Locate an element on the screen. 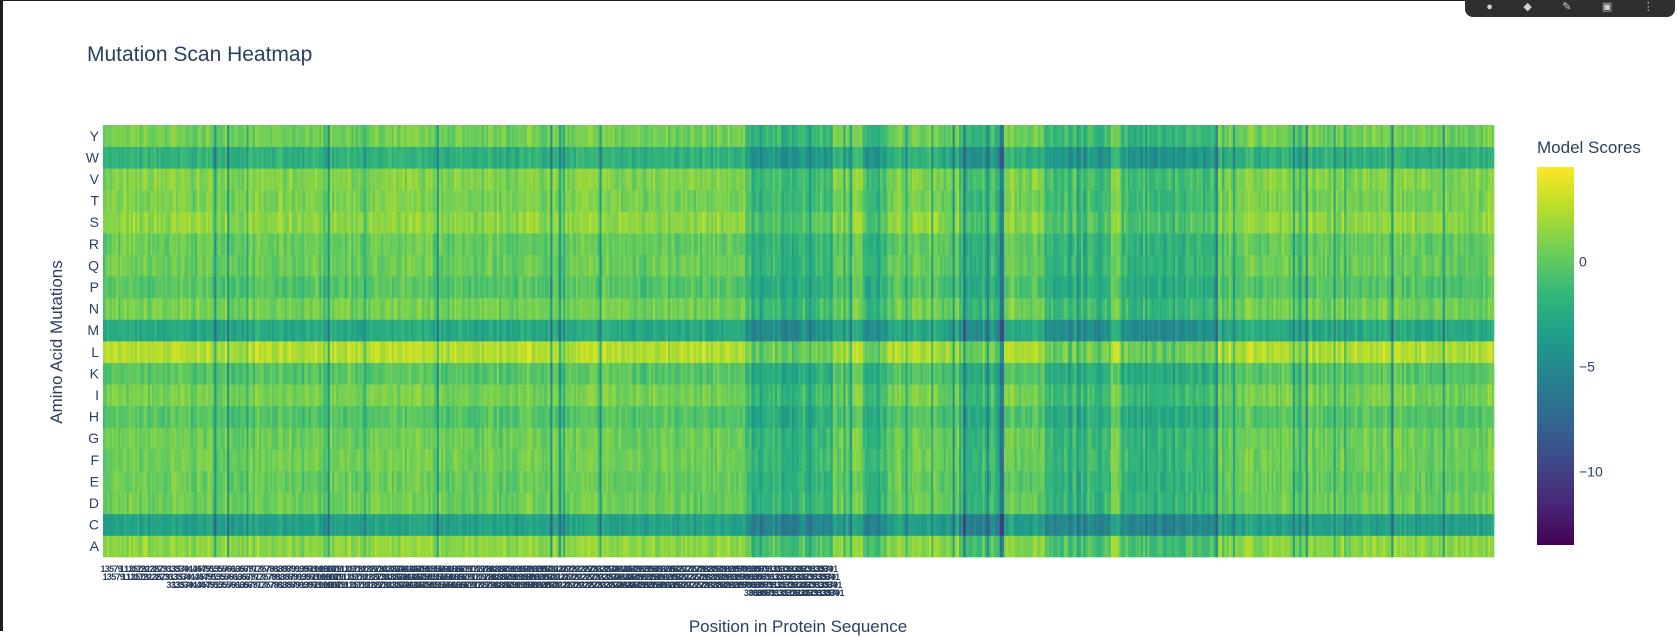 This screenshot has width=1677, height=637. camera-icon: ● is located at coordinates (1489, 7).